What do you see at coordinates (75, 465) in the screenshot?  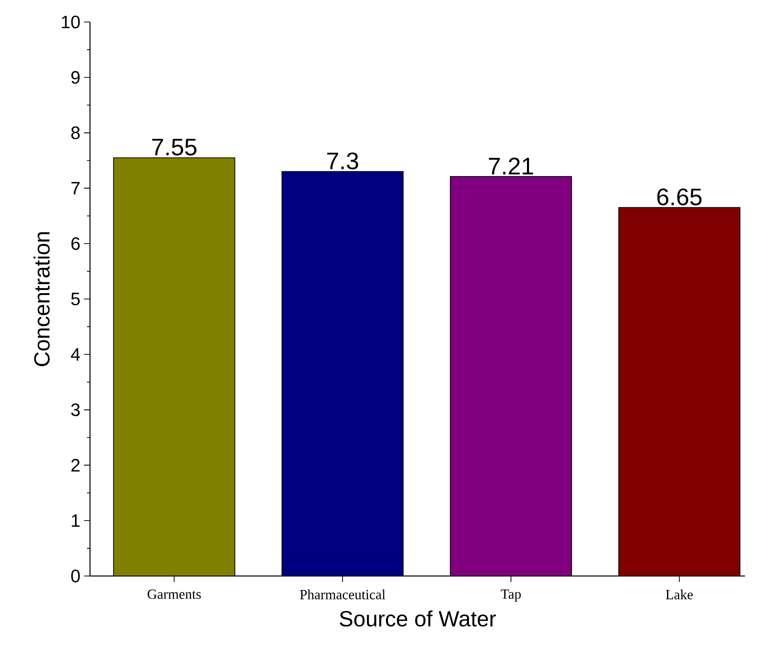 I see `y-tick-label: 2` at bounding box center [75, 465].